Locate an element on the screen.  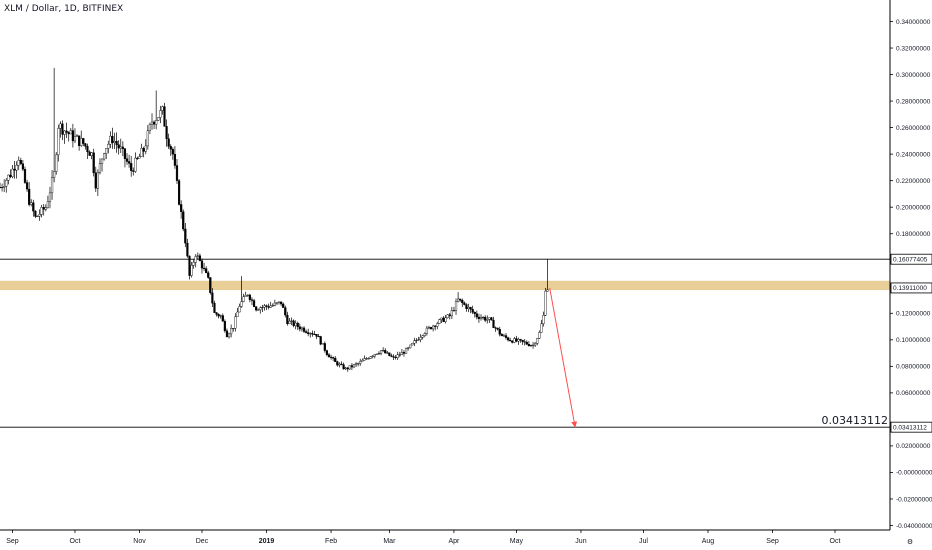
y-tick-label: 0.10000000 is located at coordinates (913, 340).